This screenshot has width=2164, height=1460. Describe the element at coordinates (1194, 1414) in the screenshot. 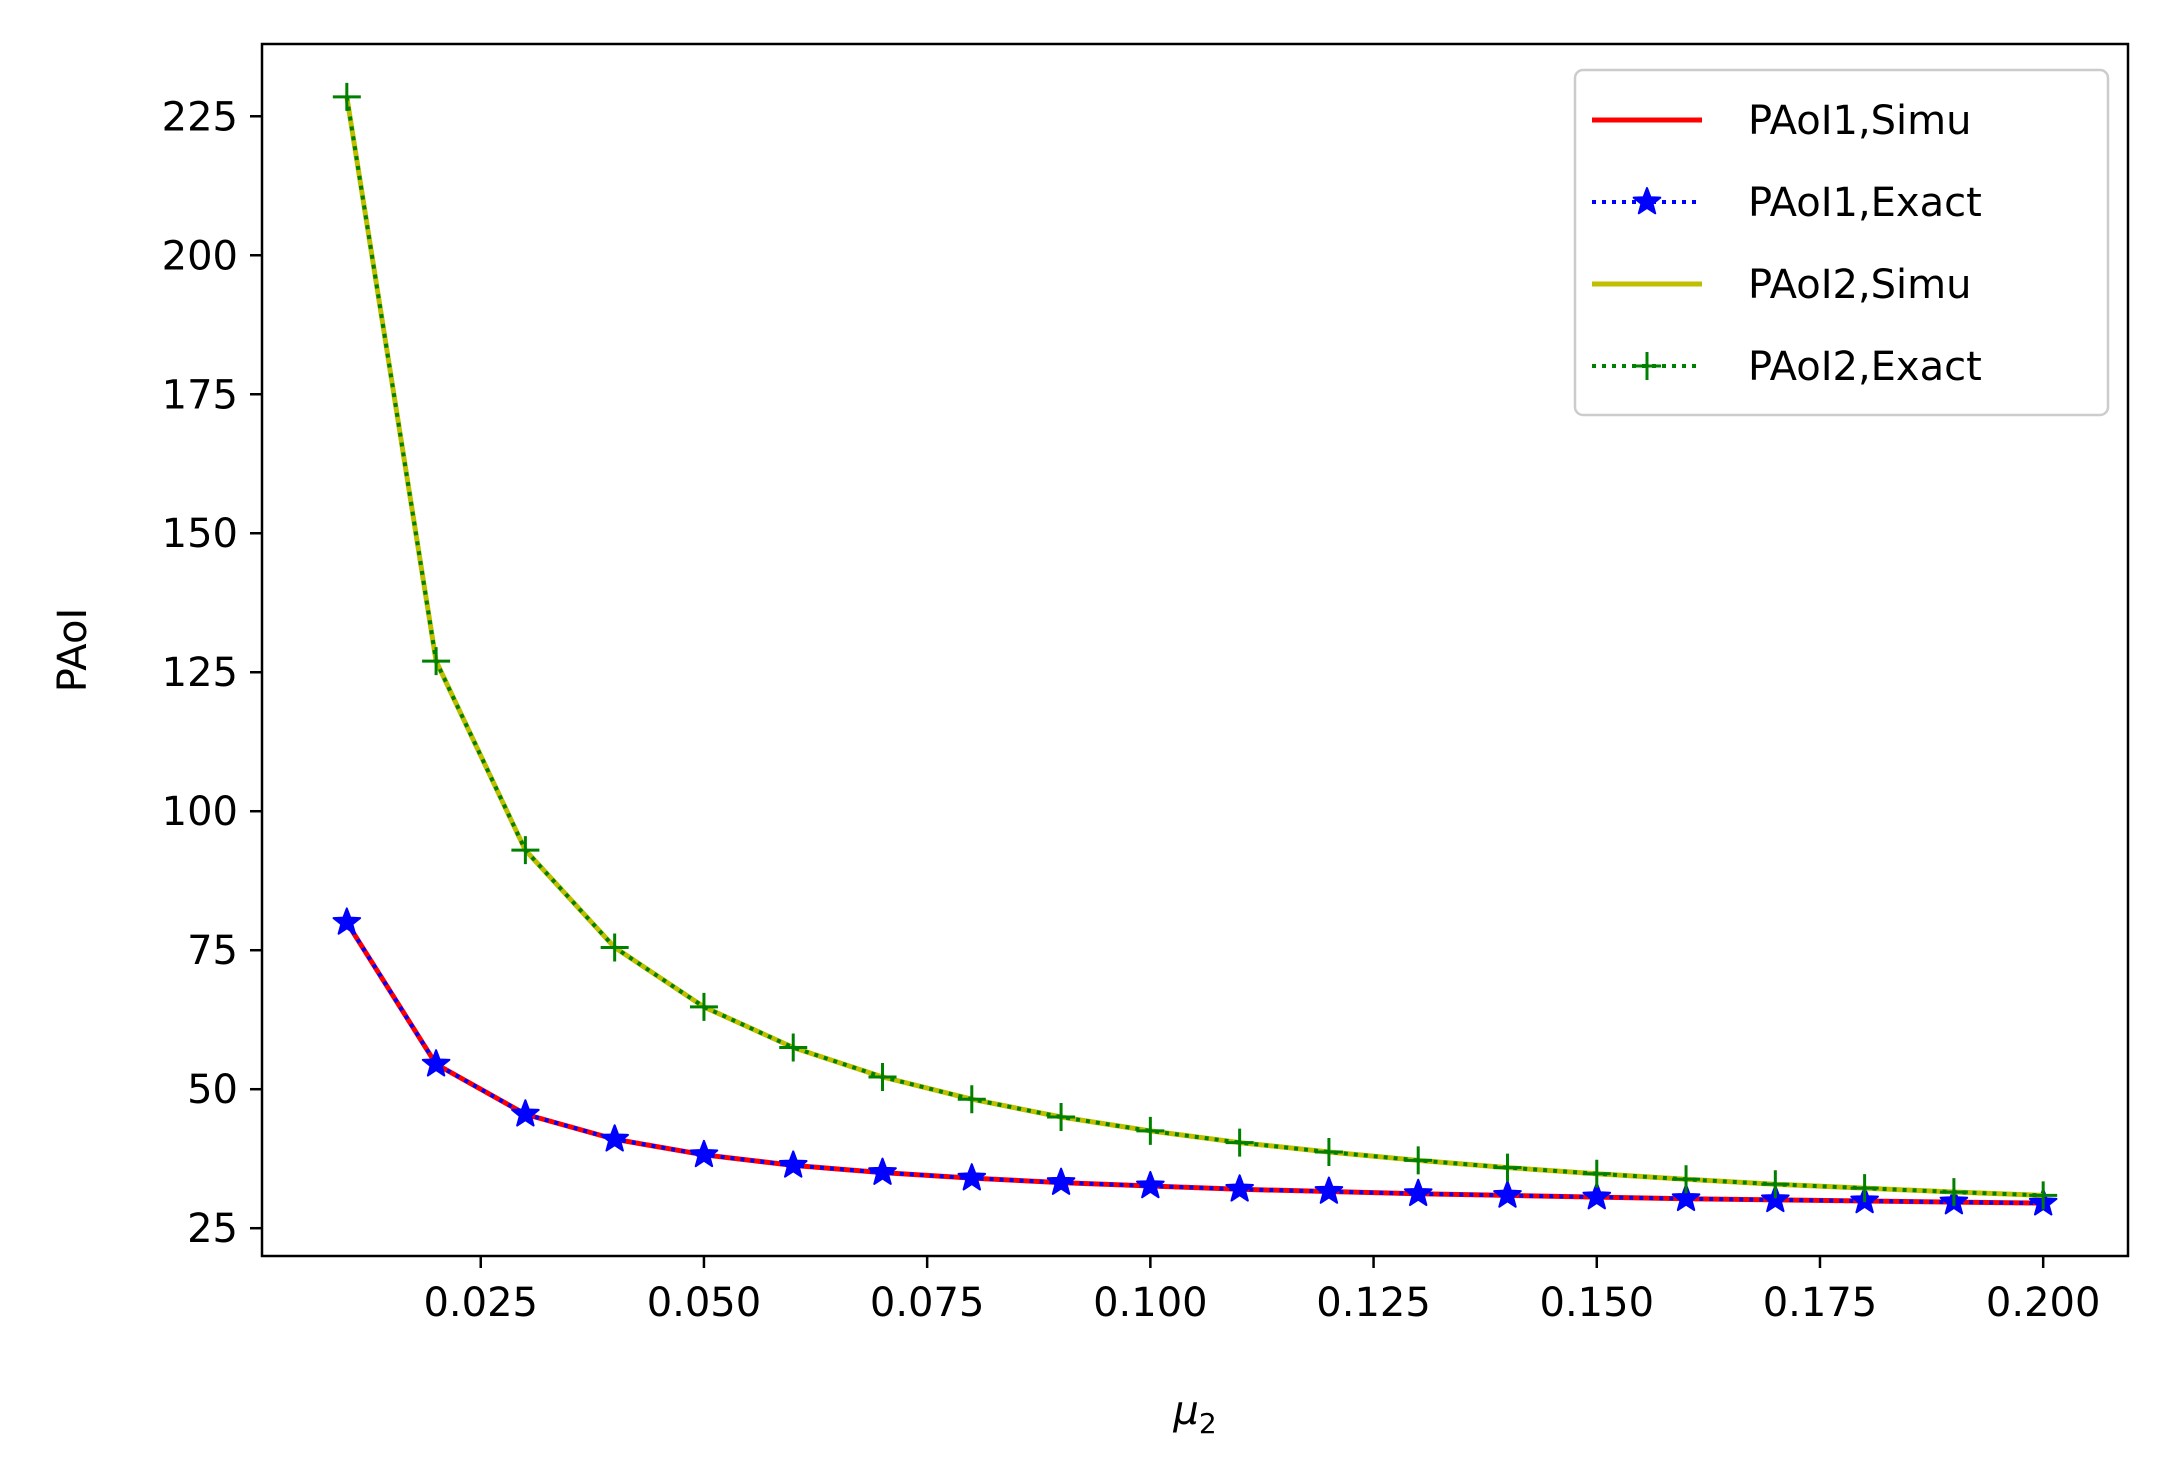

I see `x-axis-label: μ2` at that location.